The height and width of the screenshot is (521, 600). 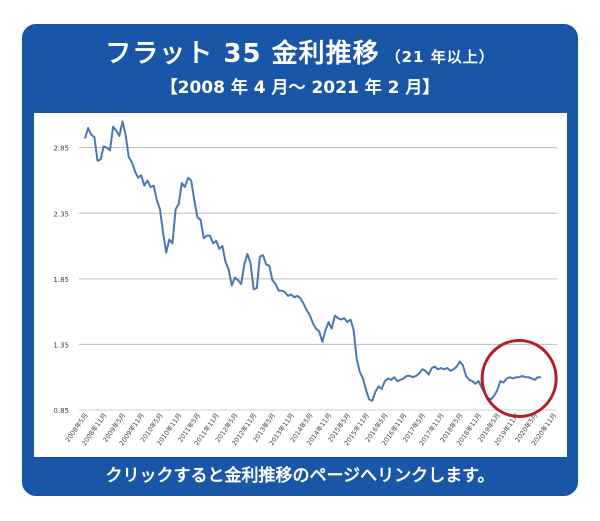 What do you see at coordinates (61, 149) in the screenshot?
I see `y-tick-label: 2.85` at bounding box center [61, 149].